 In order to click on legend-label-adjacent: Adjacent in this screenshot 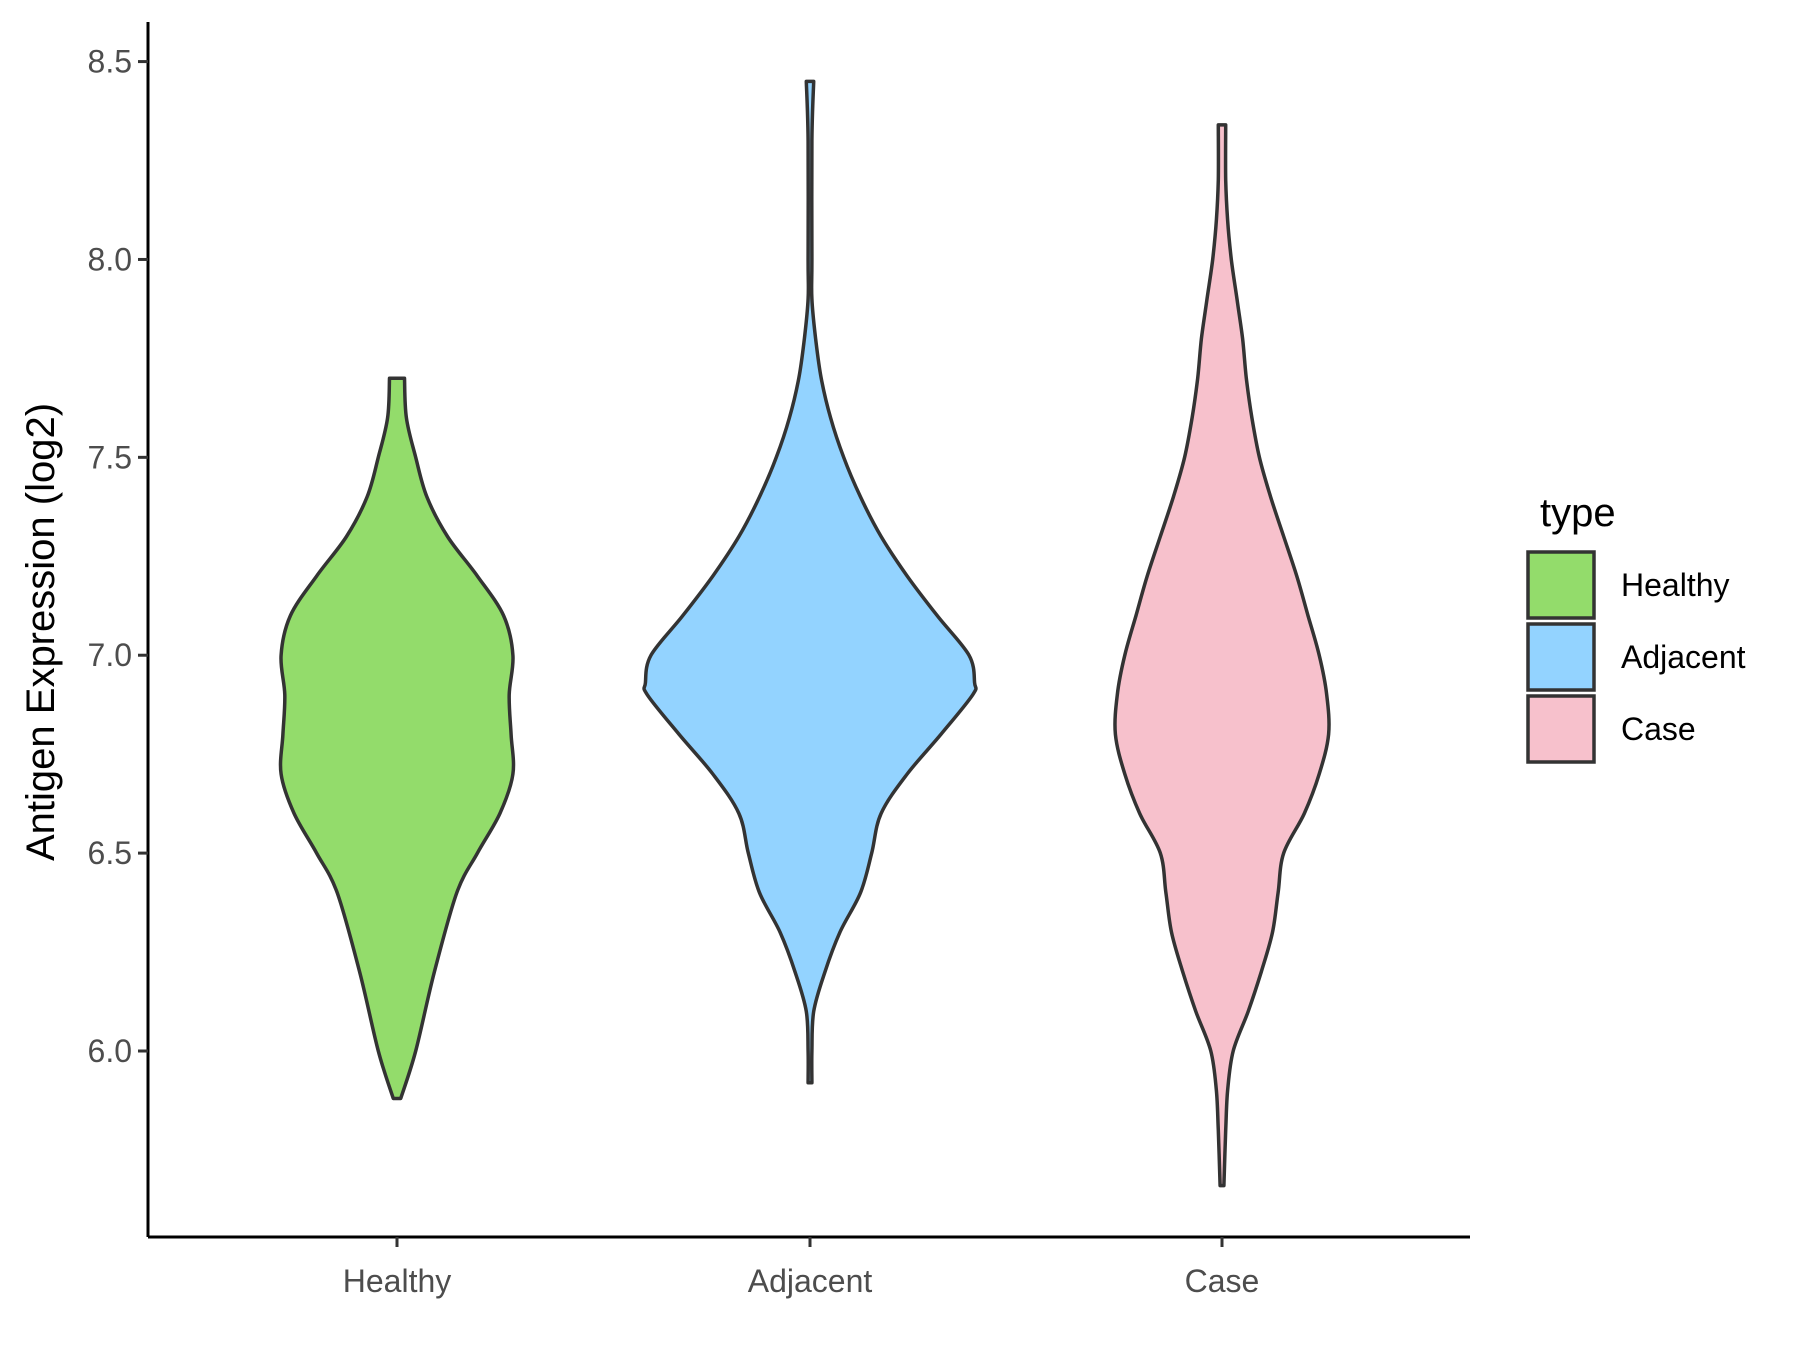, I will do `click(1683, 657)`.